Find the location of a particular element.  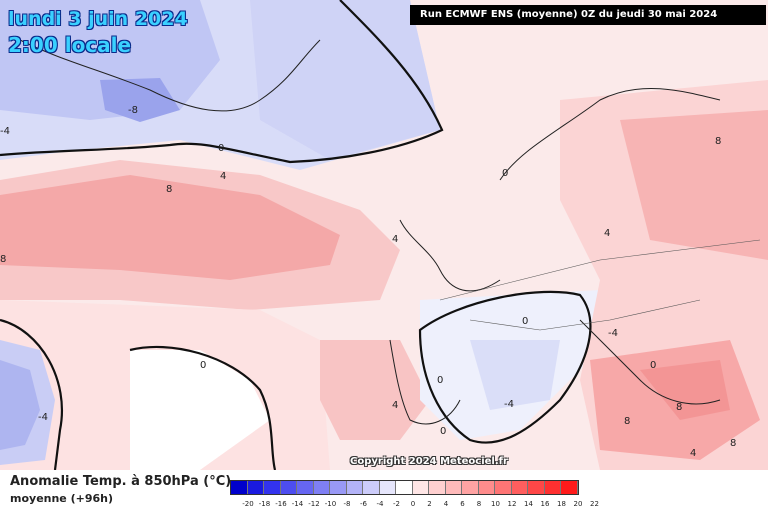

forecast-time: 2:00 locale is located at coordinates (70, 45).